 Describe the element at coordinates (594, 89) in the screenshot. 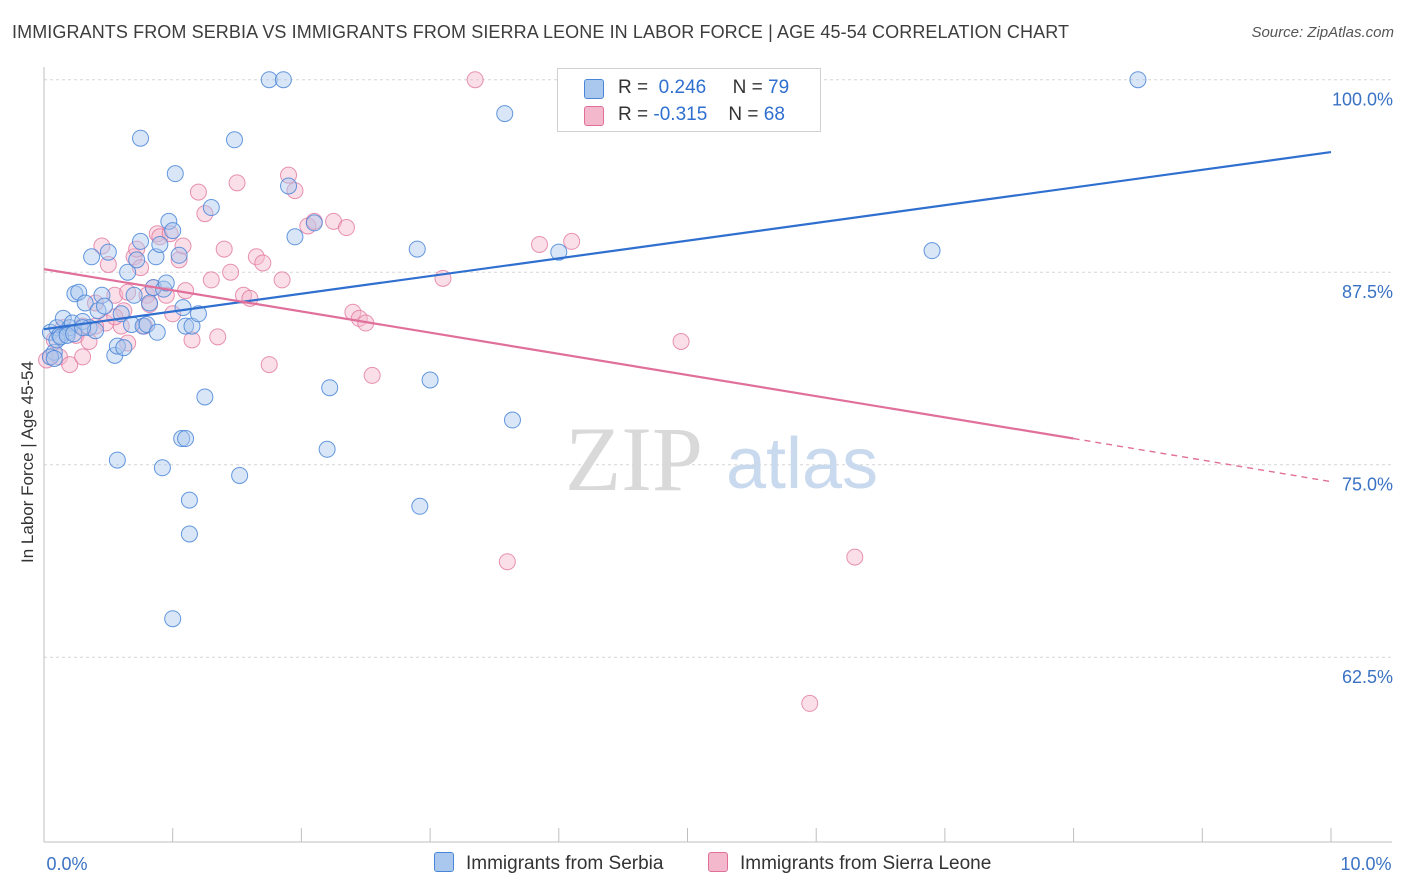

I see `legend-swatch-serbia` at that location.